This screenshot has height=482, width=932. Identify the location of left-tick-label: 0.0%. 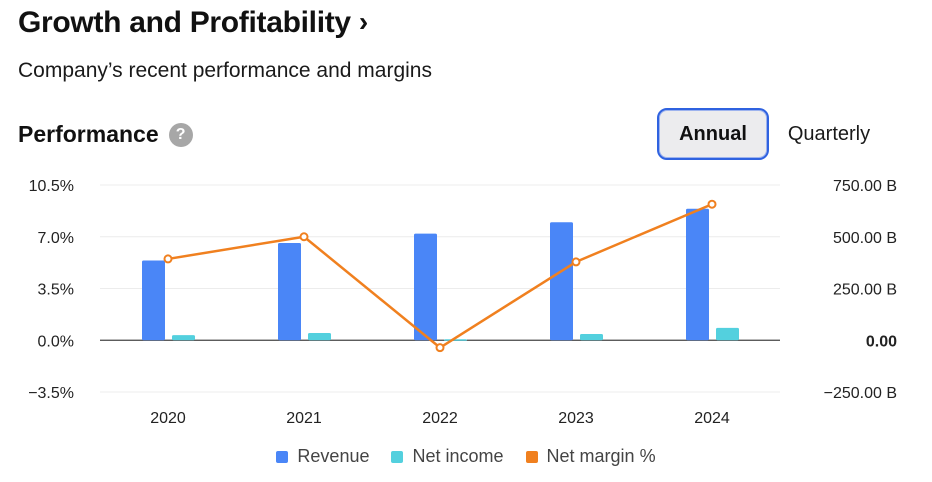
(56, 341).